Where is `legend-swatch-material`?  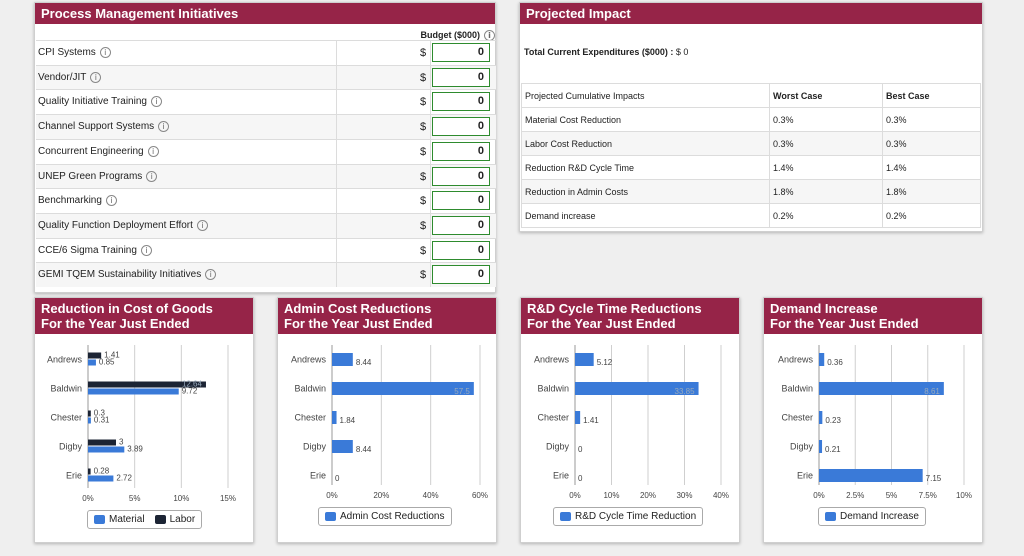
legend-swatch-material is located at coordinates (99, 519).